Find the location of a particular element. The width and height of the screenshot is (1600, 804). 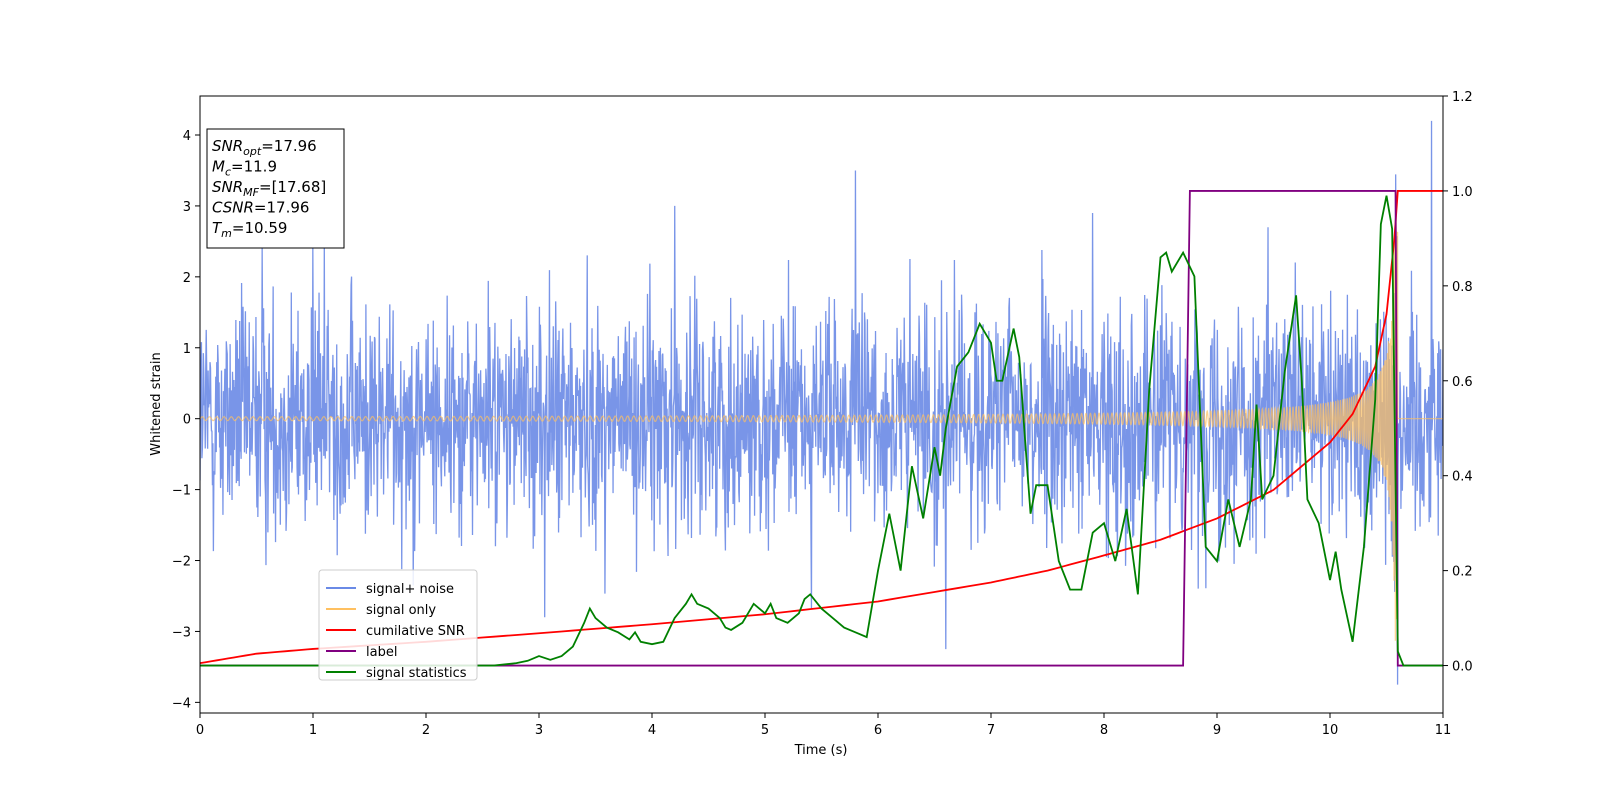

x-tick-label: 9 is located at coordinates (1217, 730).